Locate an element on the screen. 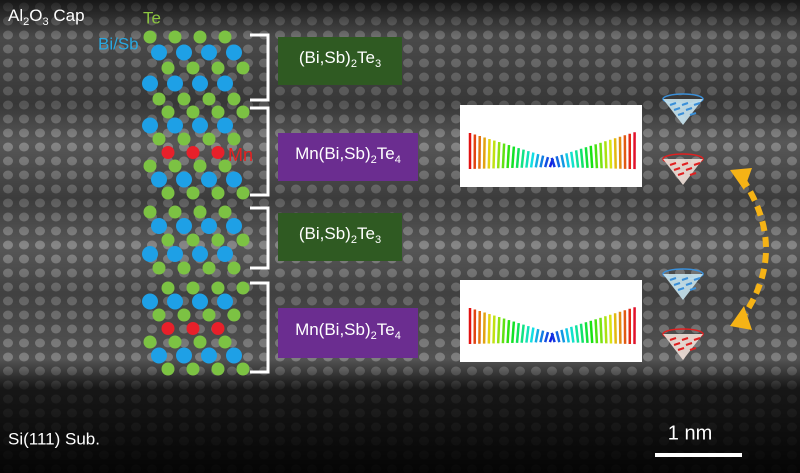  layer-label: (Bi,Sb)2Te3 is located at coordinates (340, 59).